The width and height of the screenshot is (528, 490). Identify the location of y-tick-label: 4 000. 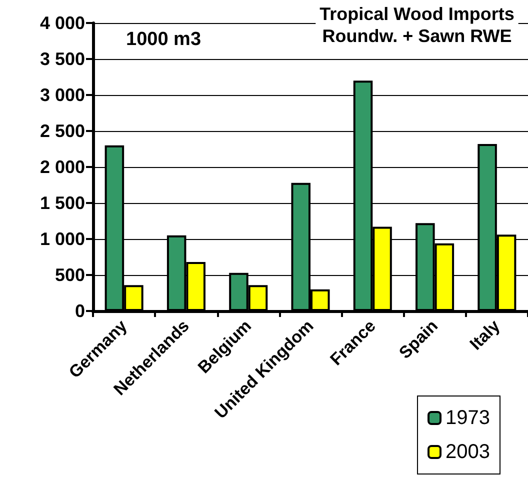
(62, 23).